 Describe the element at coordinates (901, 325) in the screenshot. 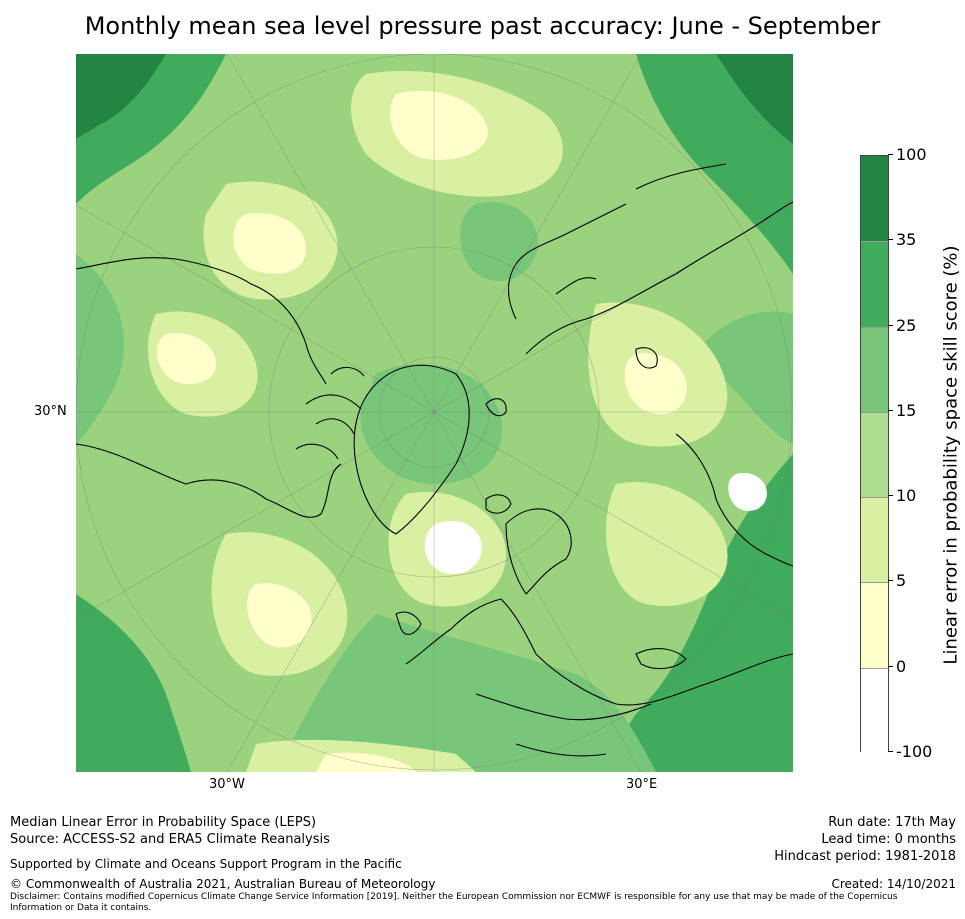

I see `colorbar-tick-label: 25` at that location.